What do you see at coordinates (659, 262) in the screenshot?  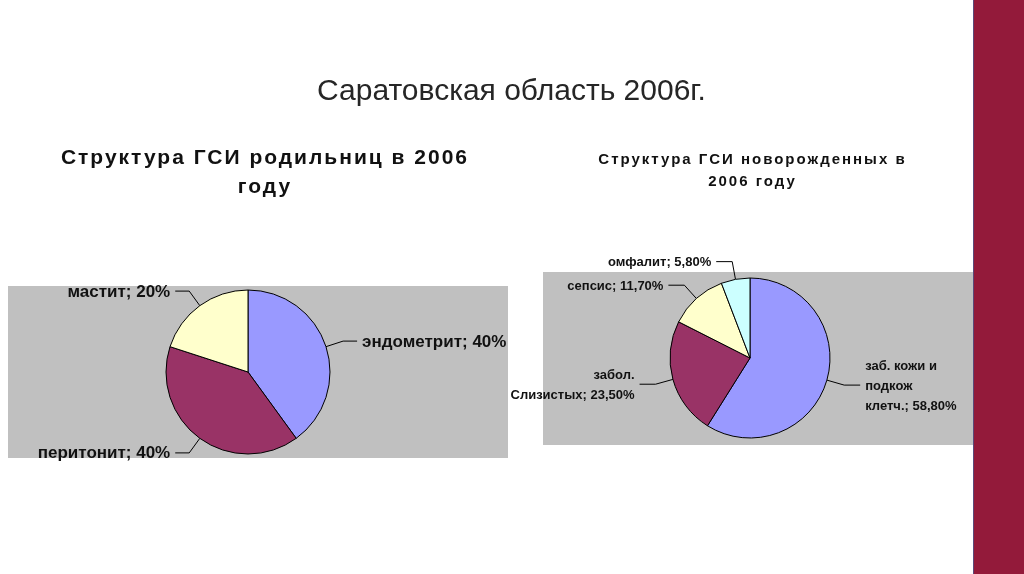 I see `slice-label: омфалит; 5,80%` at bounding box center [659, 262].